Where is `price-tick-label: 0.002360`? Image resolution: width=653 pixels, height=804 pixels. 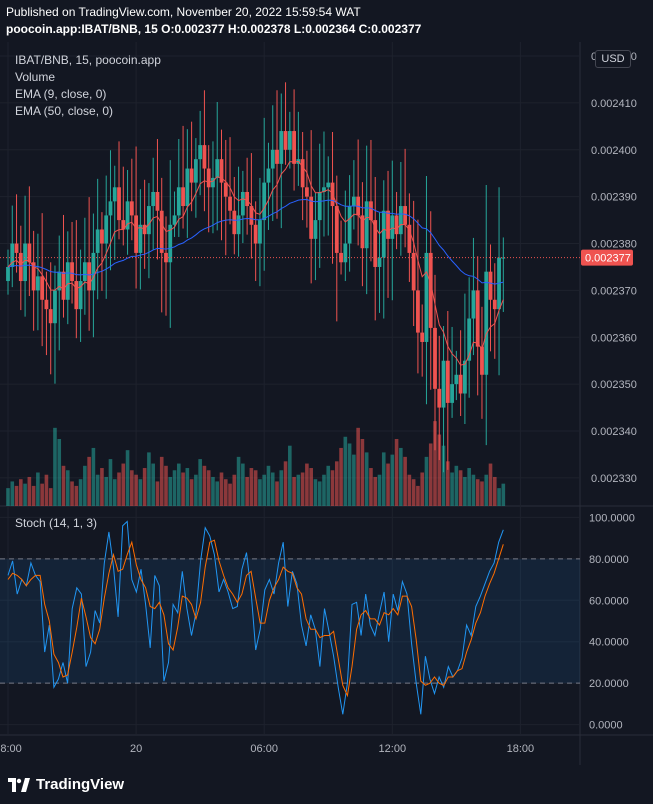 price-tick-label: 0.002360 is located at coordinates (614, 338).